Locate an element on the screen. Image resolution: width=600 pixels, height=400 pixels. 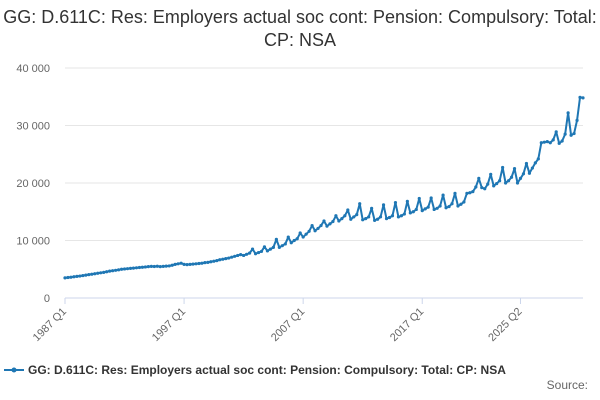
y-tick-label: 30 000 is located at coordinates (33, 127).